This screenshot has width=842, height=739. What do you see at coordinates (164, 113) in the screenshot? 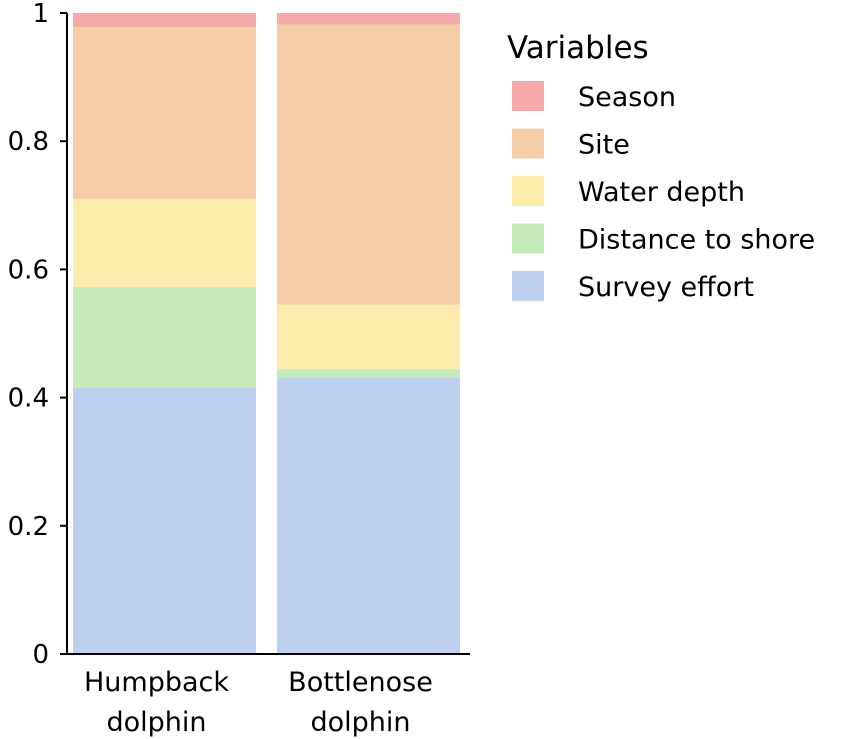
I see `bar-segment-humpback-dolphin-site` at bounding box center [164, 113].